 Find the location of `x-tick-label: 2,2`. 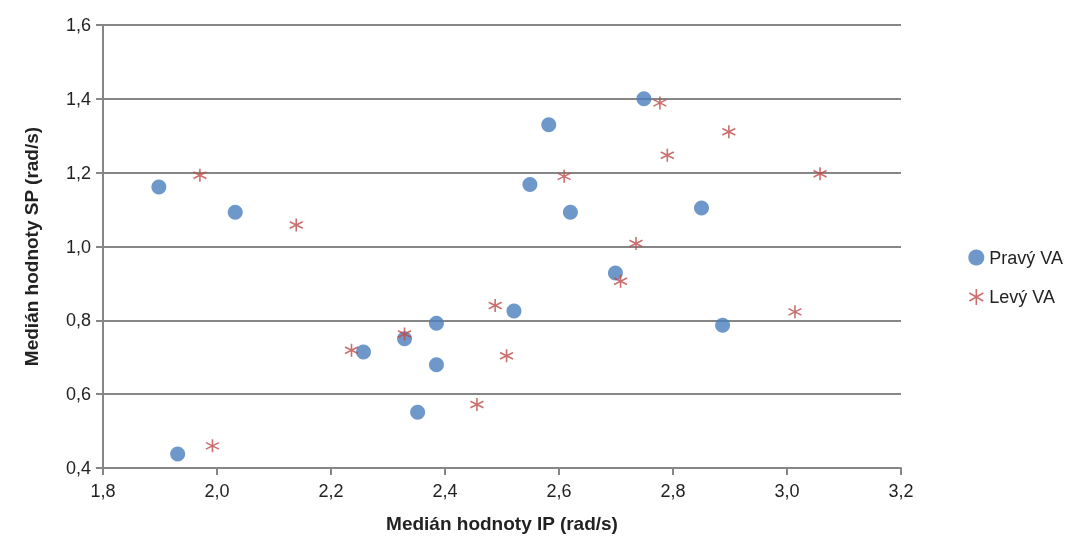

x-tick-label: 2,2 is located at coordinates (331, 491).